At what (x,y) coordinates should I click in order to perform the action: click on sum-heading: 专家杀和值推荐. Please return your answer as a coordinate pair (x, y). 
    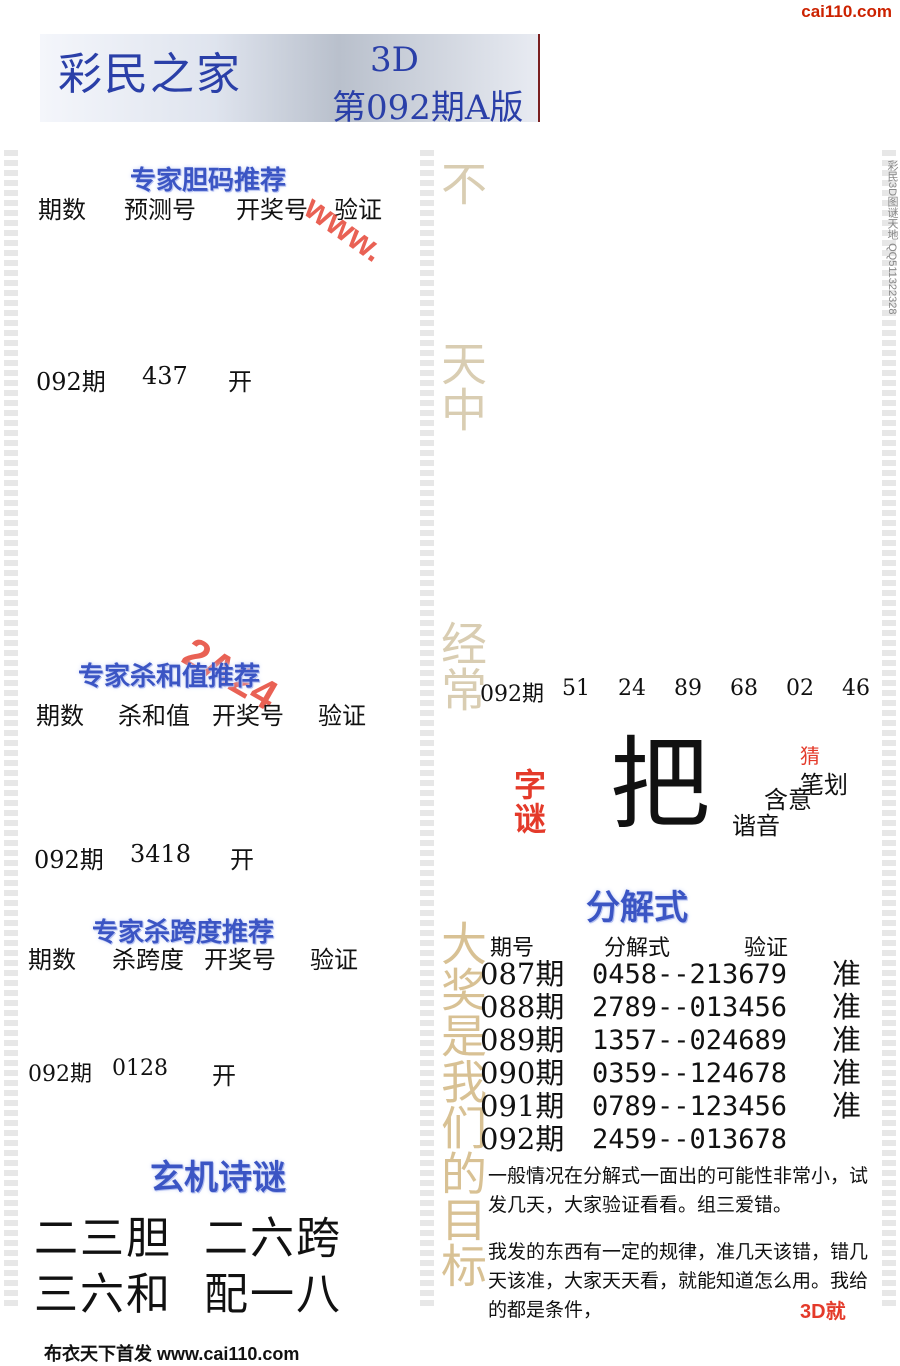
    Looking at the image, I should click on (169, 676).